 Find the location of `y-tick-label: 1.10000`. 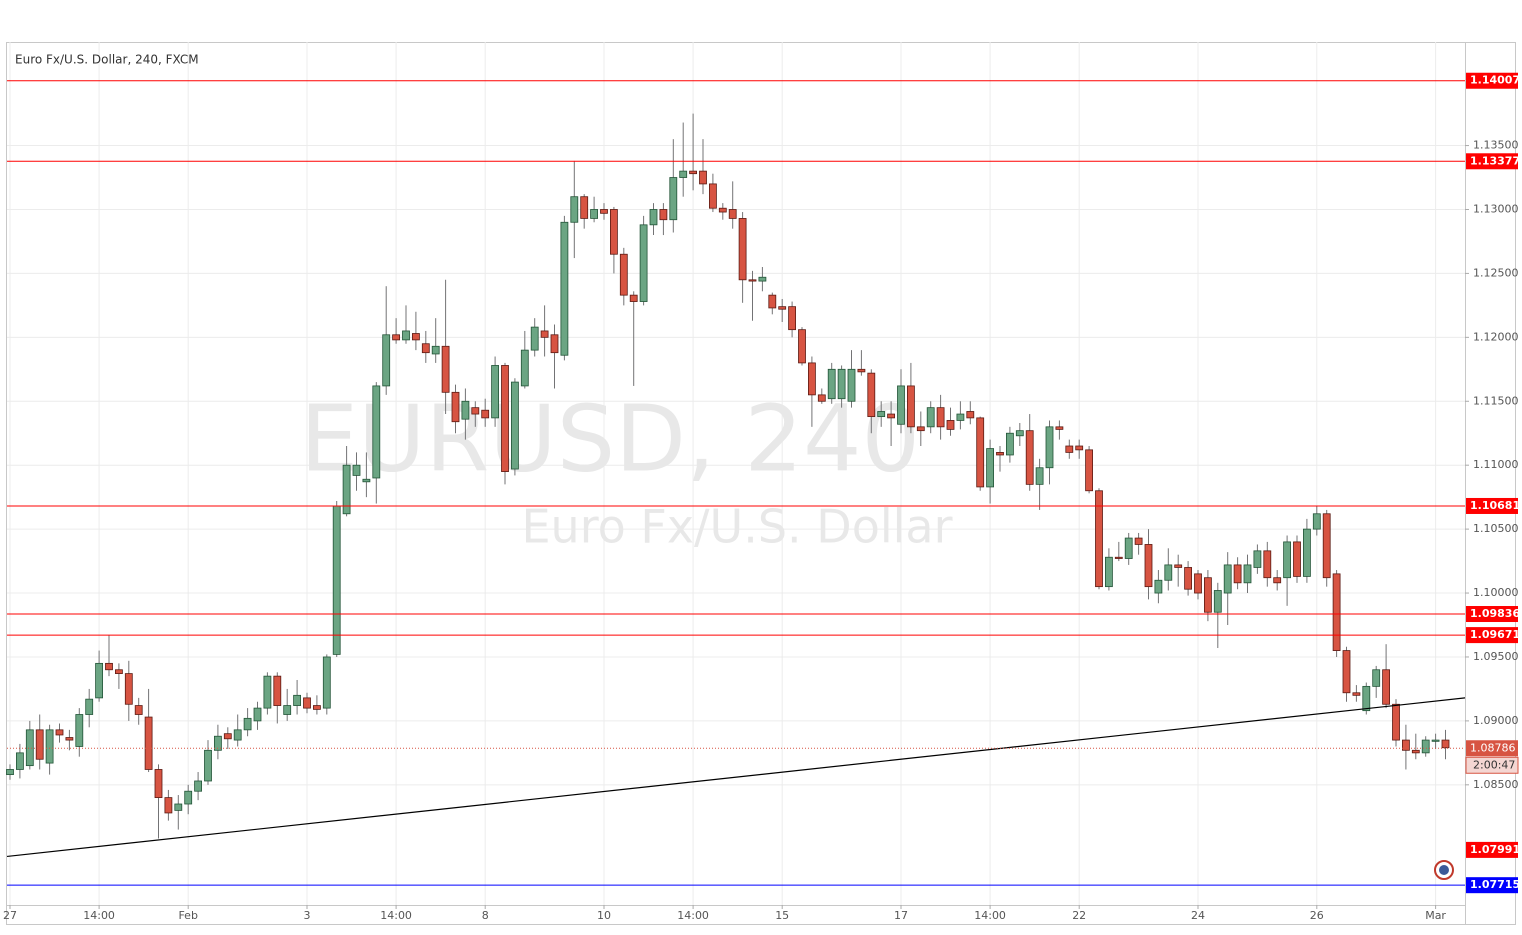

y-tick-label: 1.10000 is located at coordinates (1496, 592).